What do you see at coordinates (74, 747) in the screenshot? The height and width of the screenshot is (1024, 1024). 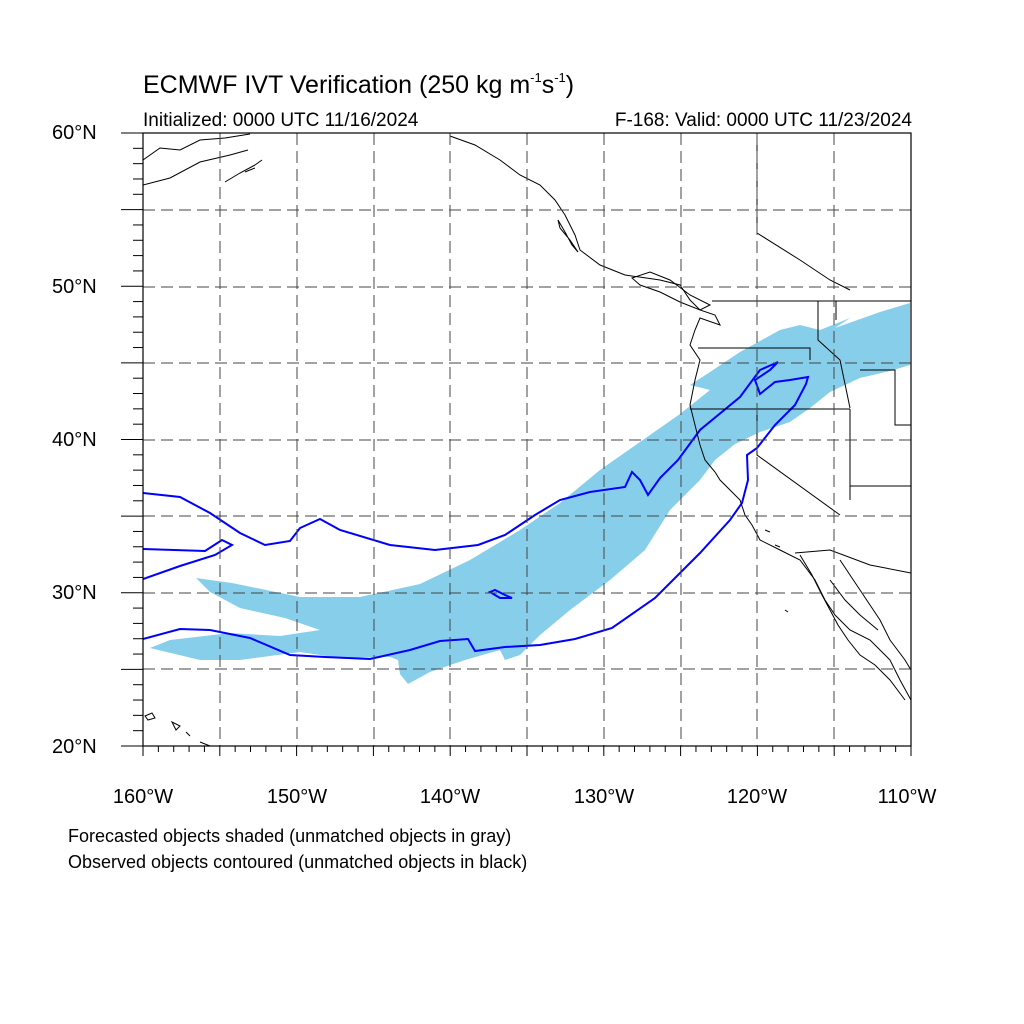 I see `lat-label-20n: 20°N` at bounding box center [74, 747].